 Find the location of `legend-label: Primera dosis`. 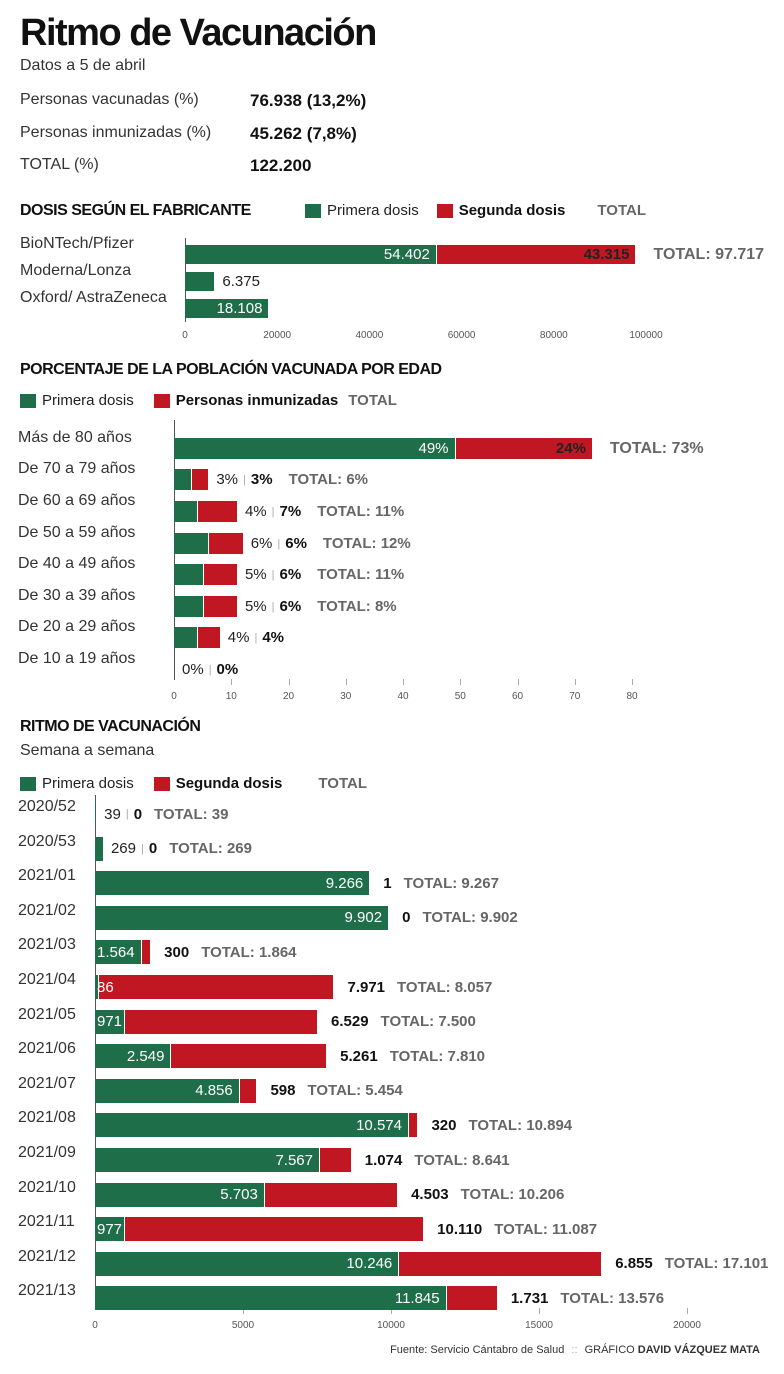

legend-label: Primera dosis is located at coordinates (88, 400).